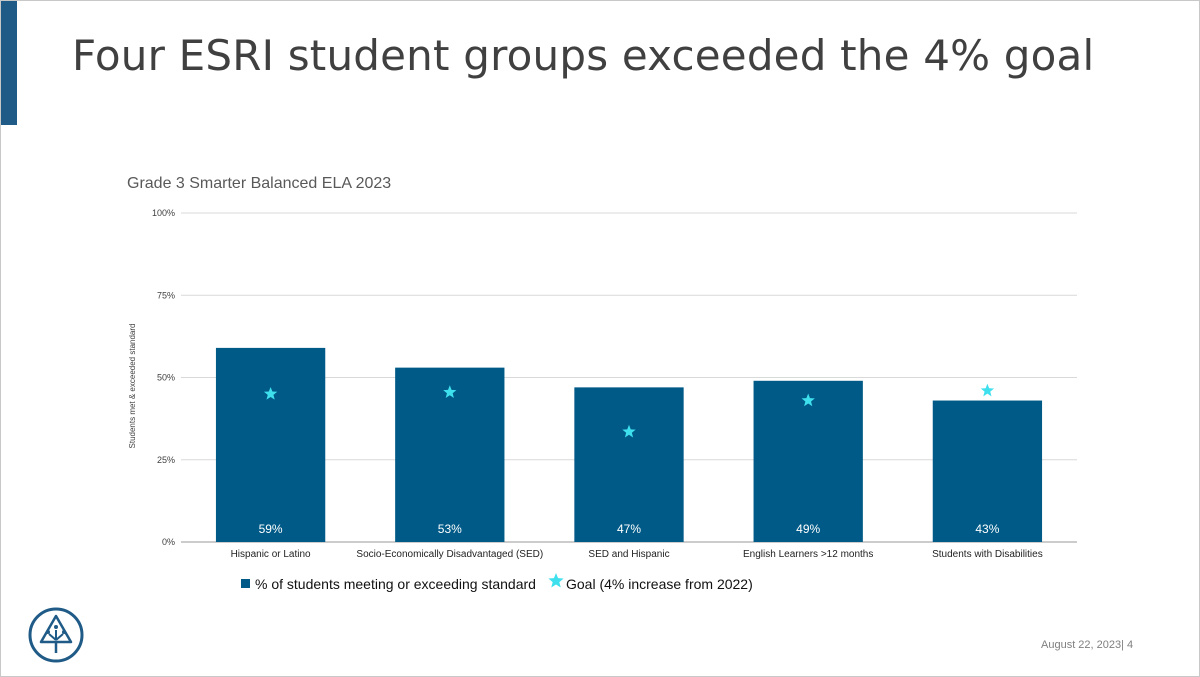 Image resolution: width=1200 pixels, height=677 pixels. Describe the element at coordinates (987, 529) in the screenshot. I see `bar-data-label: 43%` at that location.